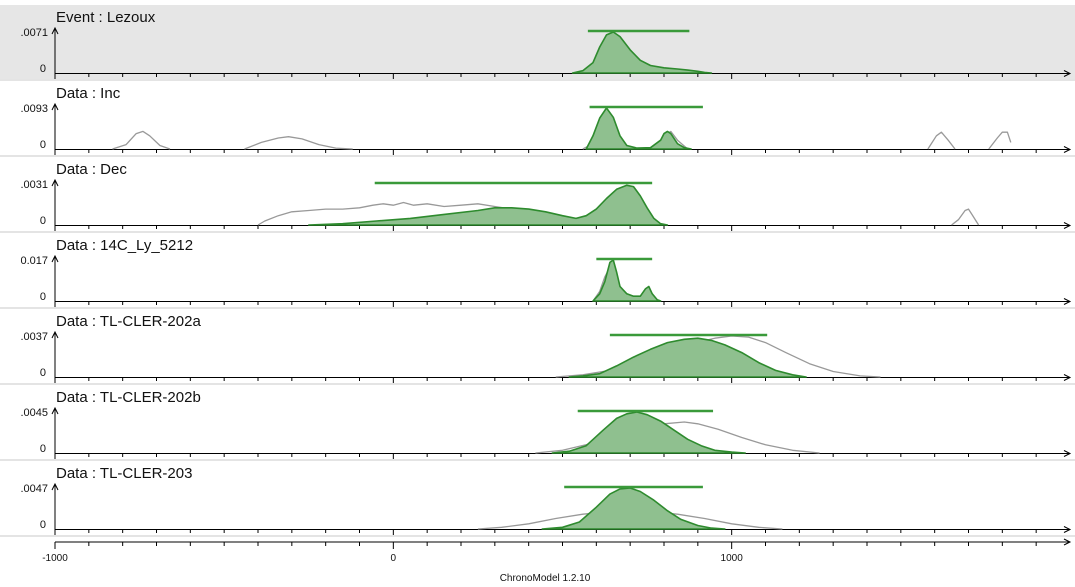 The width and height of the screenshot is (1075, 587). I want to click on y-max-label: 0.017, so click(34, 261).